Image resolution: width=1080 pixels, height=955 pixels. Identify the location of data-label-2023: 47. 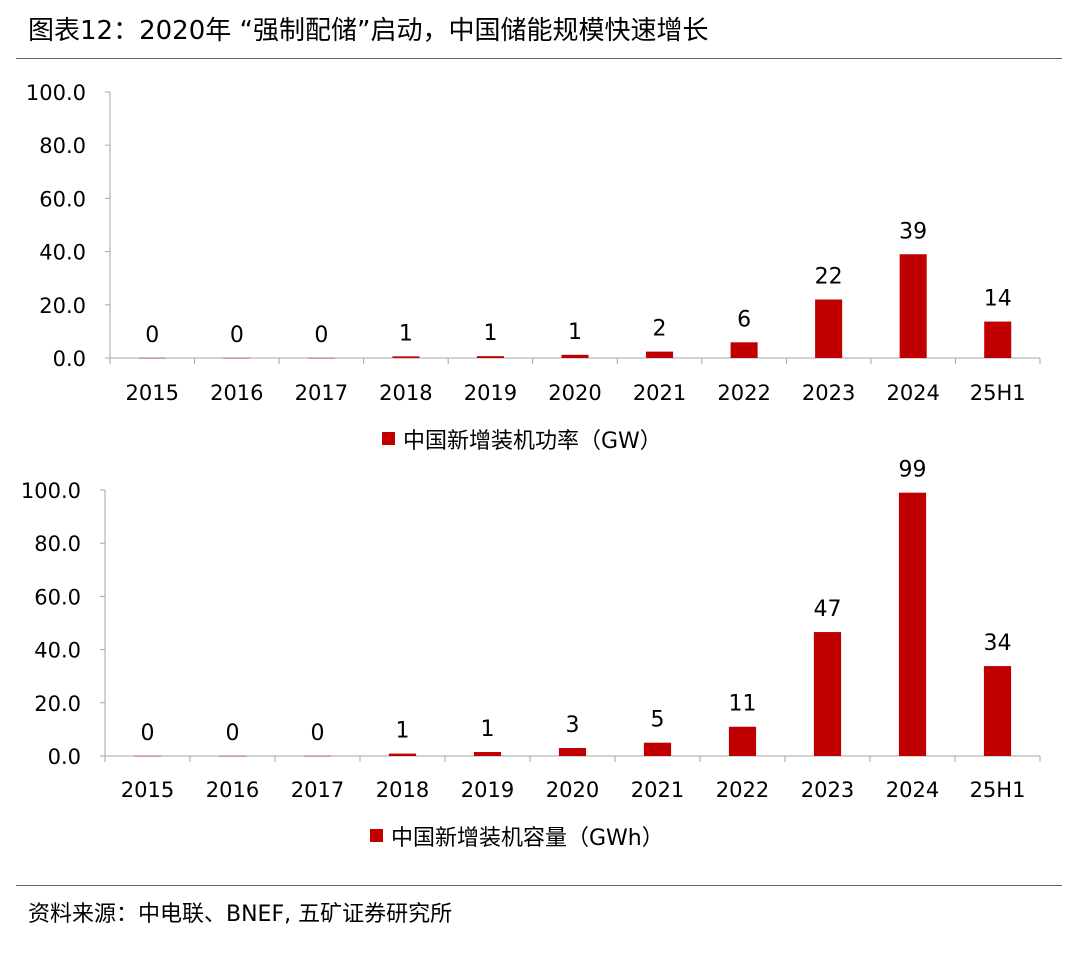
(828, 609).